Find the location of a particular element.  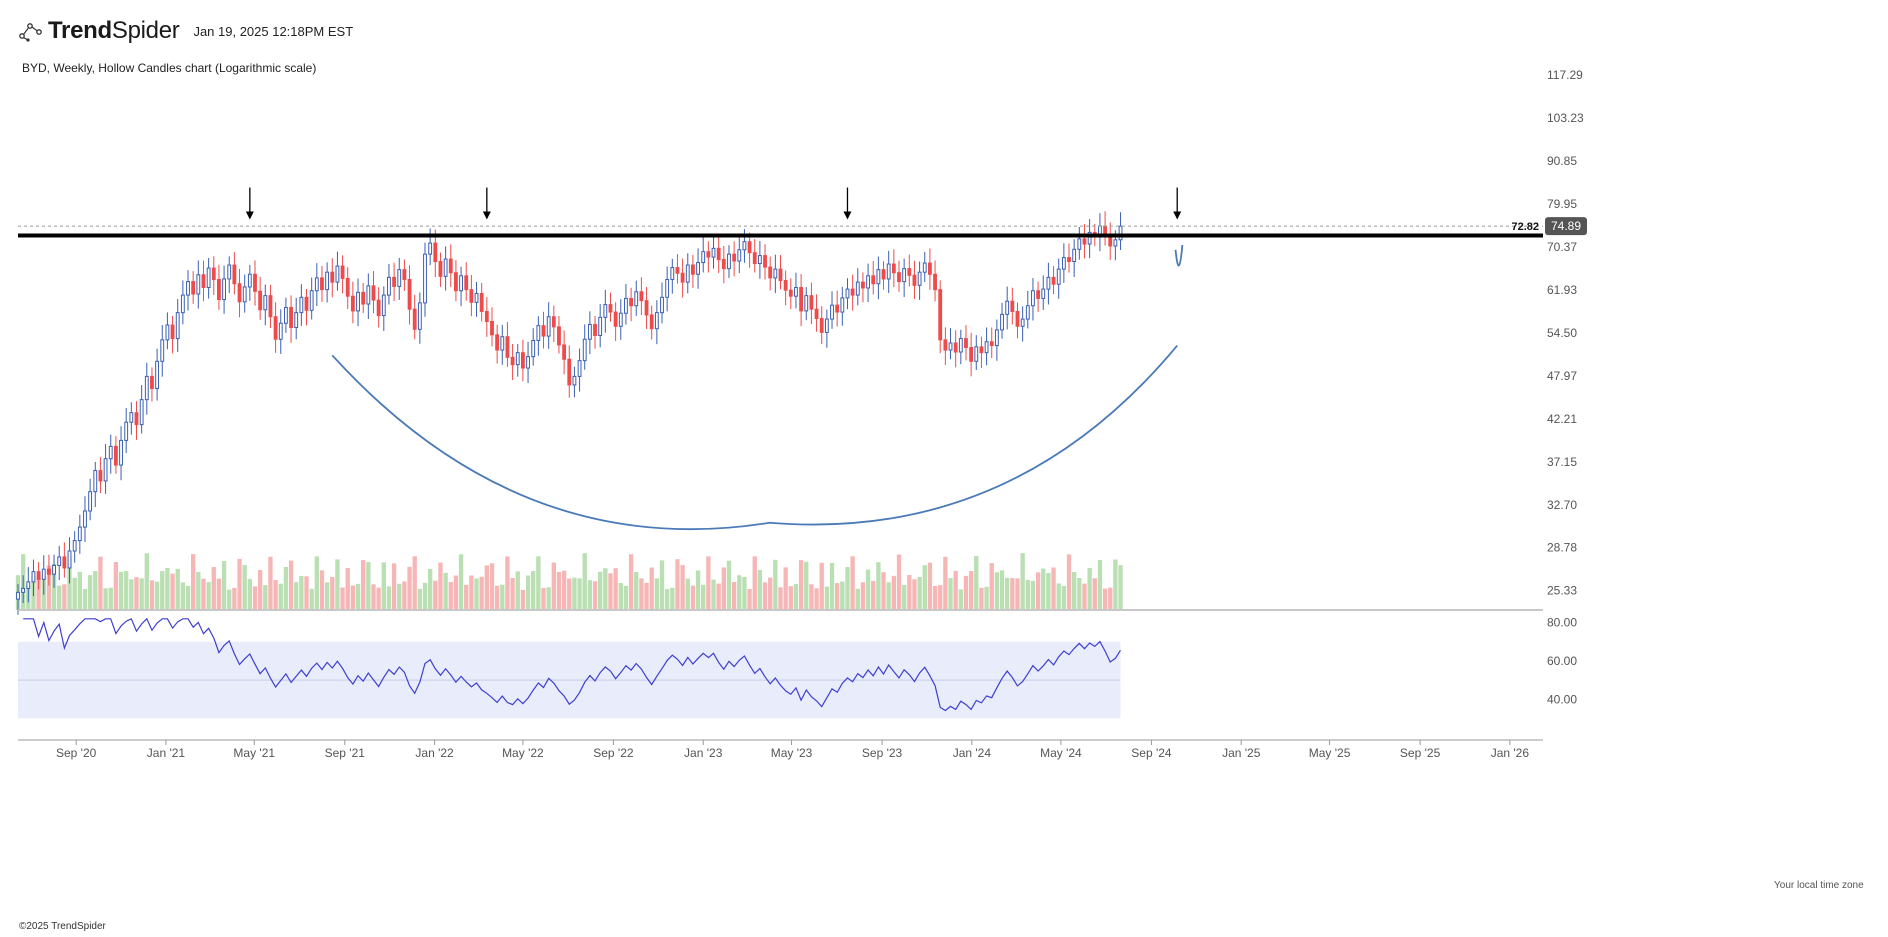

price-tick-label: 117.29 is located at coordinates (1565, 75).